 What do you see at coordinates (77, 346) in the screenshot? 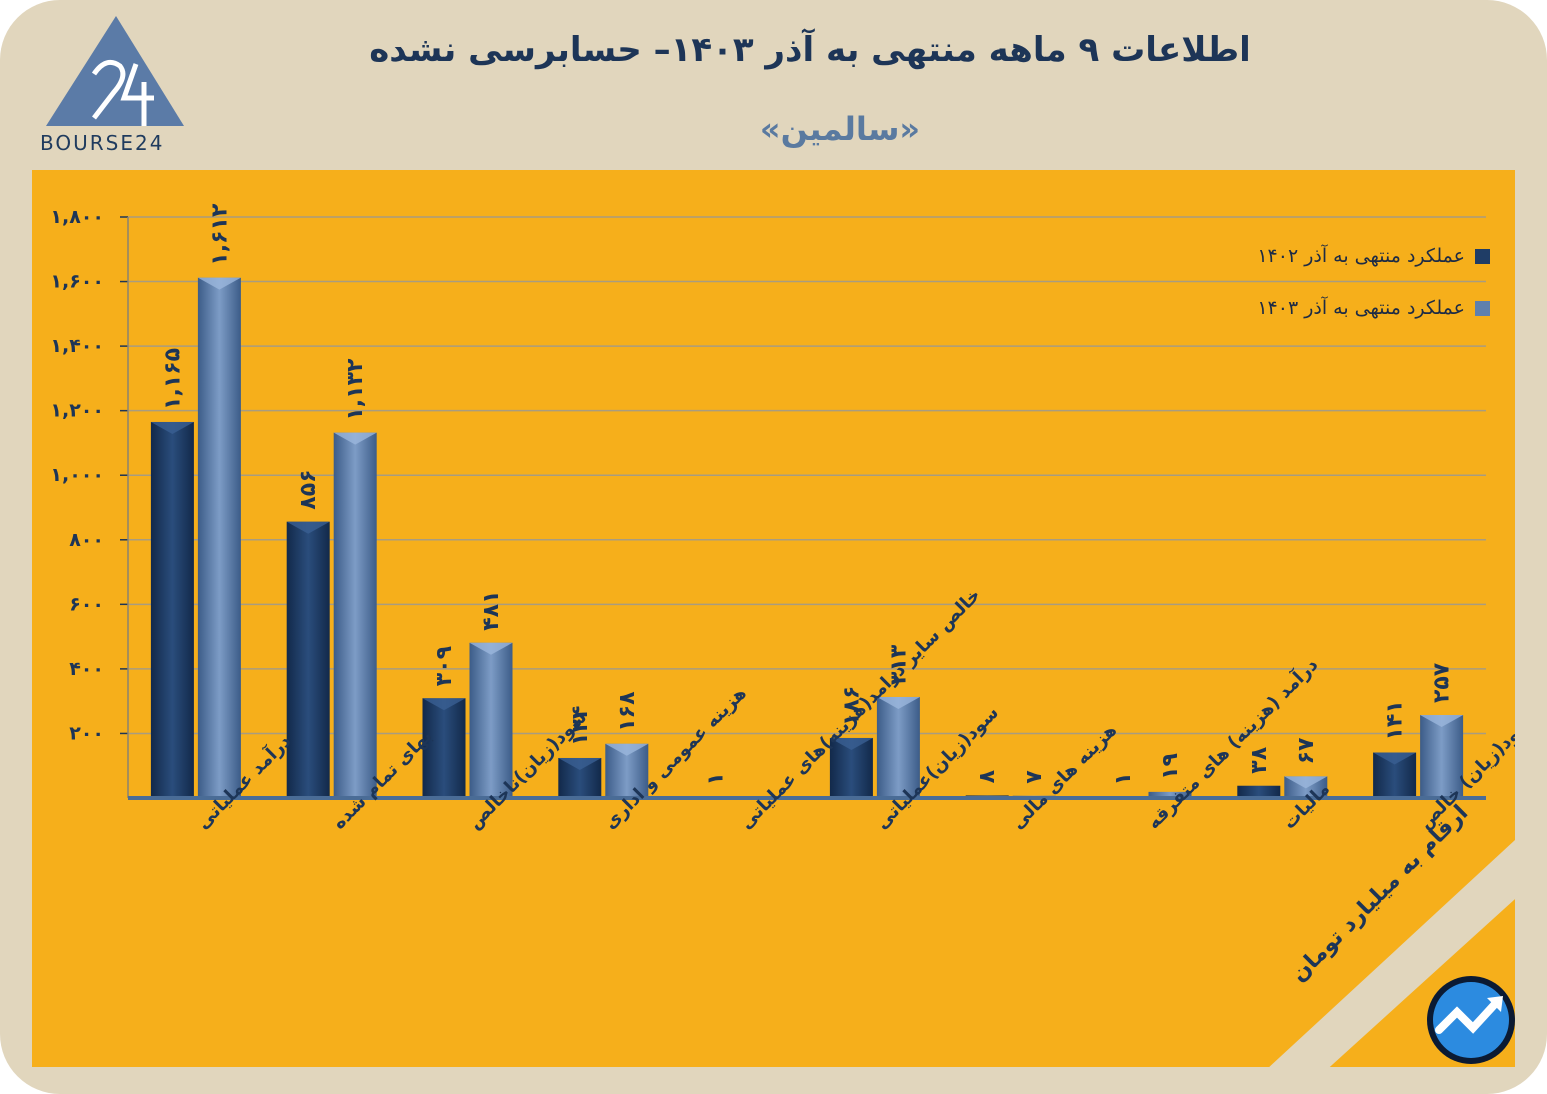
I see `y-tick-label: ۱,۴۰۰` at bounding box center [77, 346].